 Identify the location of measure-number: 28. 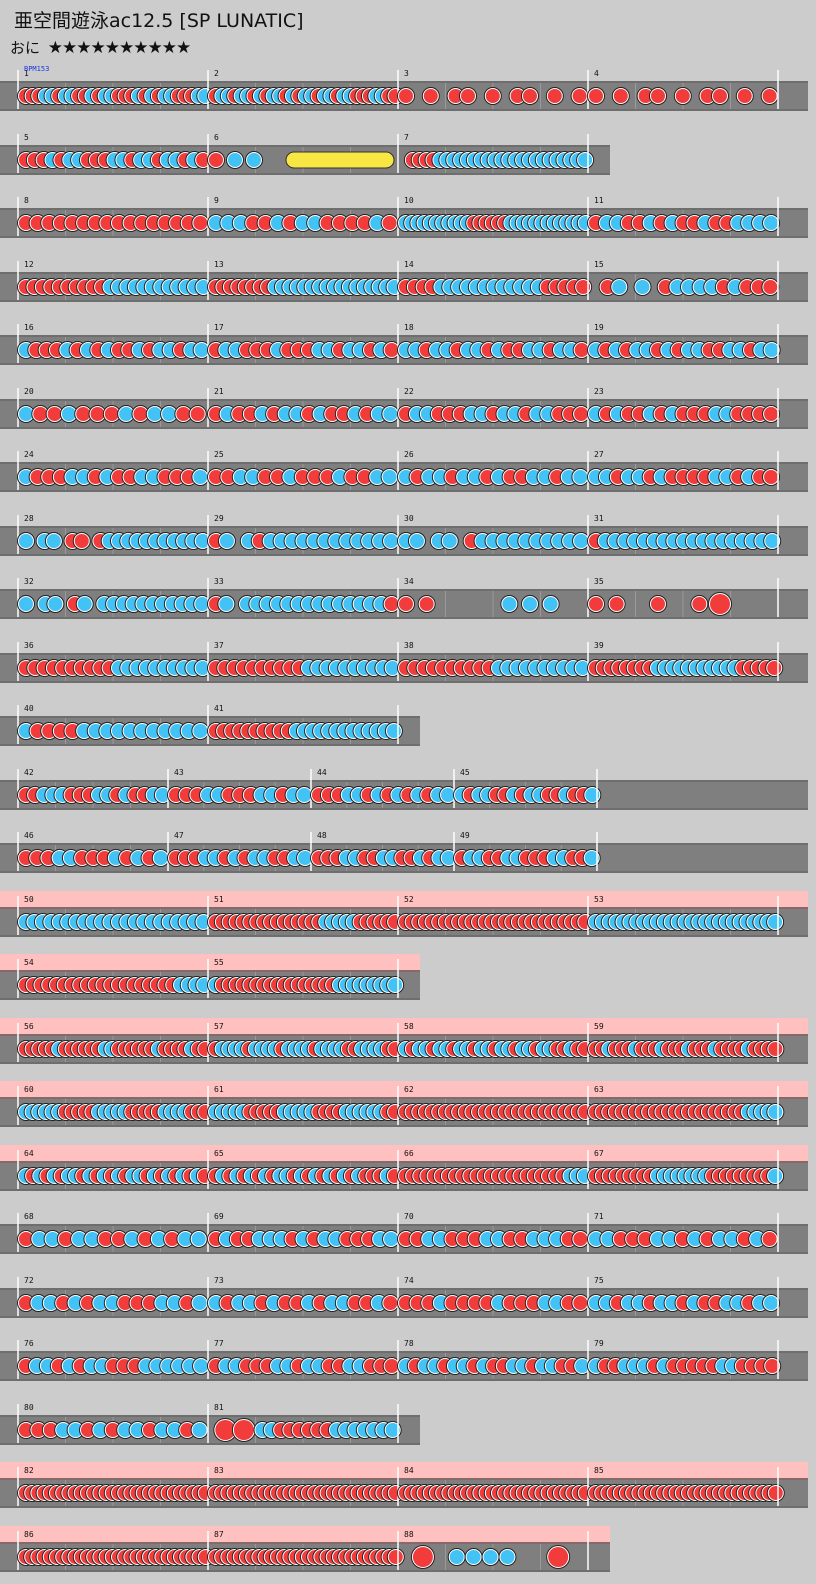
(29, 518).